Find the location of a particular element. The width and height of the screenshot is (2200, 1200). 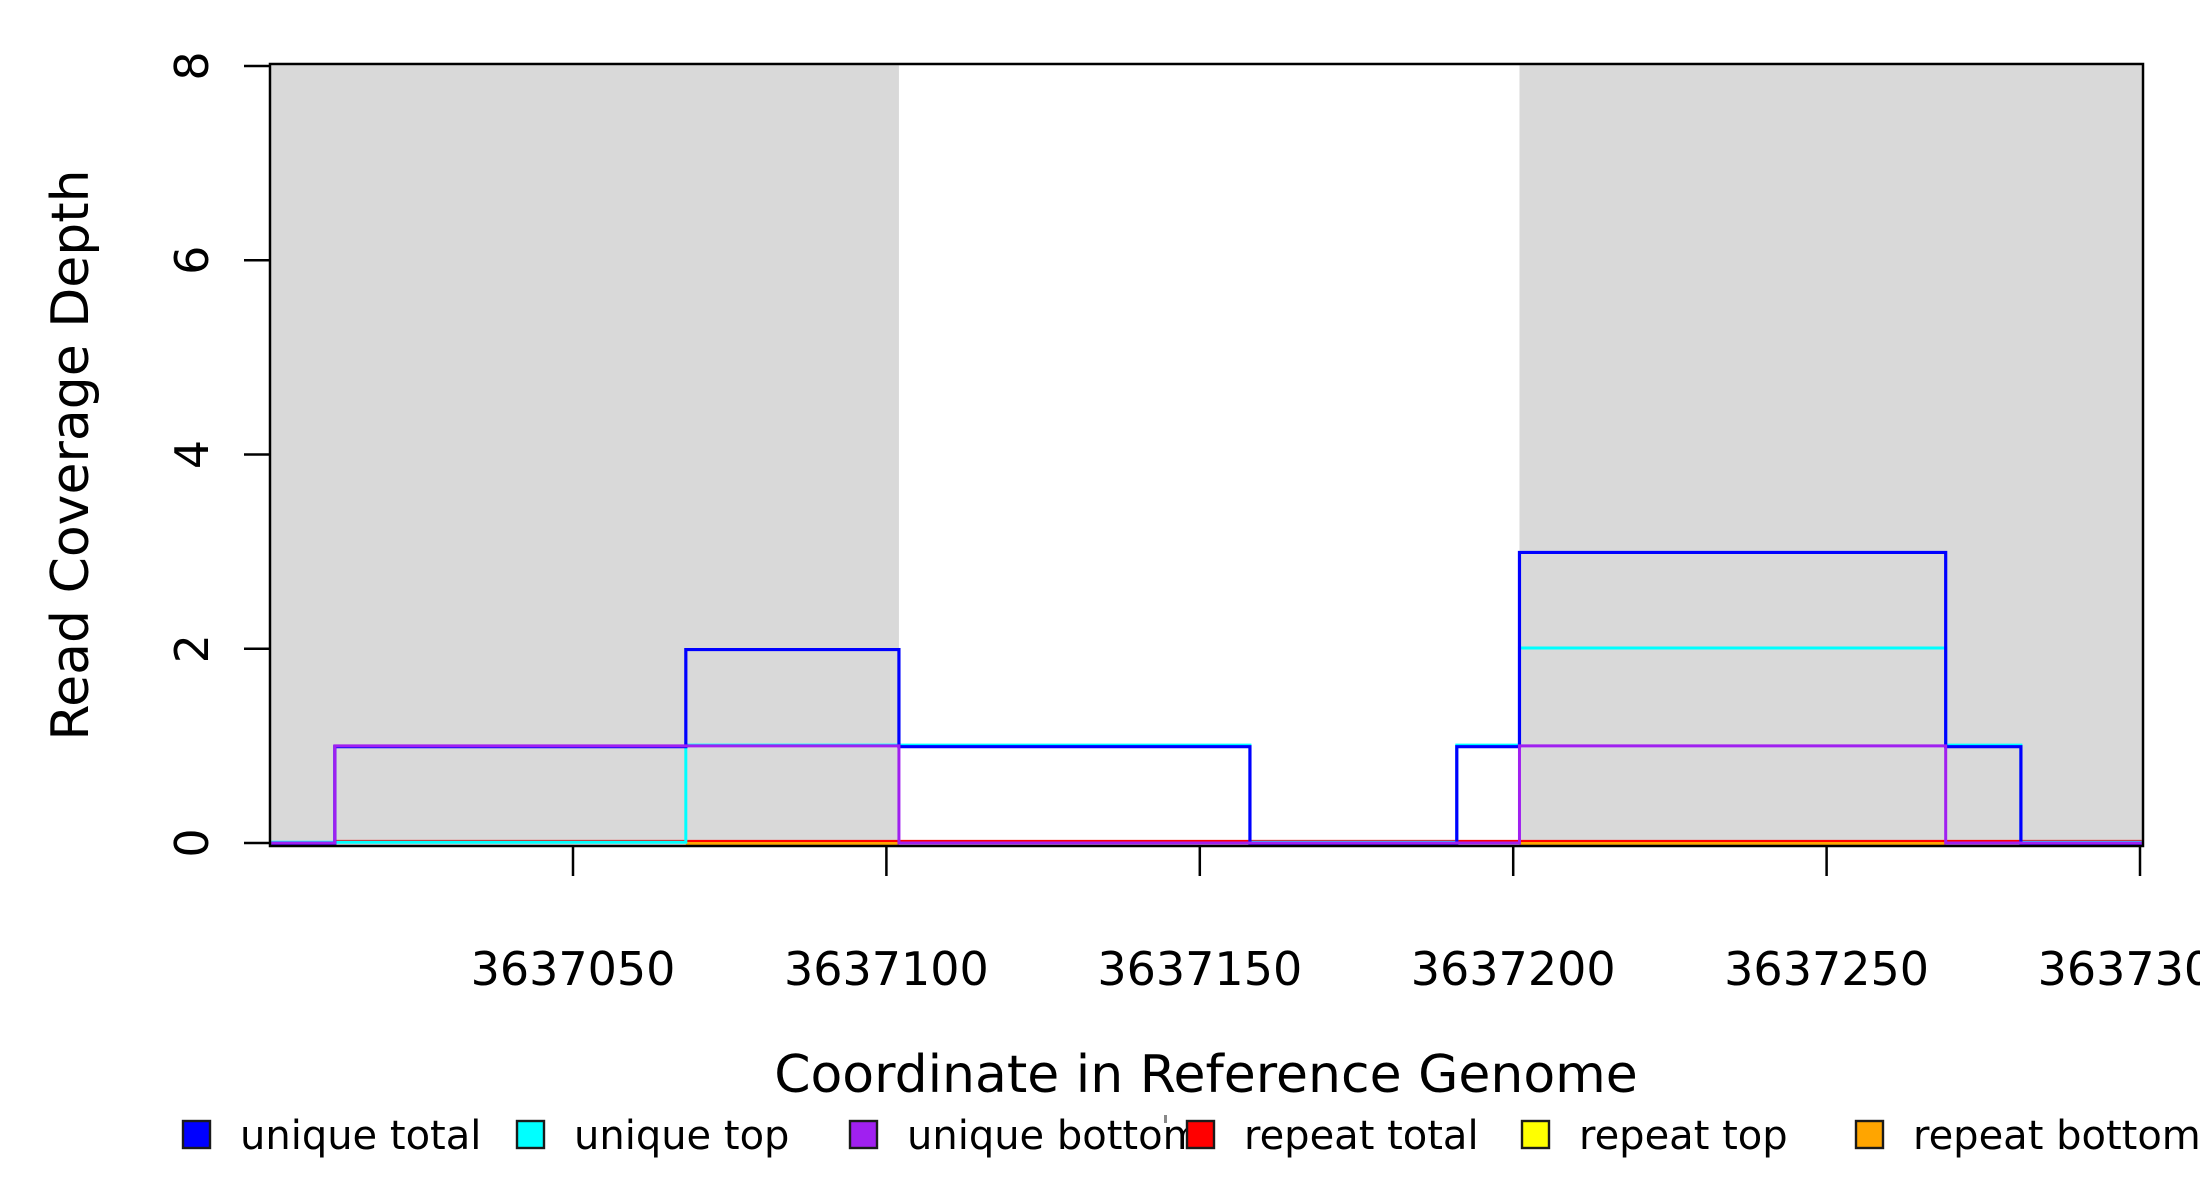

x-tick-label: 3637100 is located at coordinates (886, 969).